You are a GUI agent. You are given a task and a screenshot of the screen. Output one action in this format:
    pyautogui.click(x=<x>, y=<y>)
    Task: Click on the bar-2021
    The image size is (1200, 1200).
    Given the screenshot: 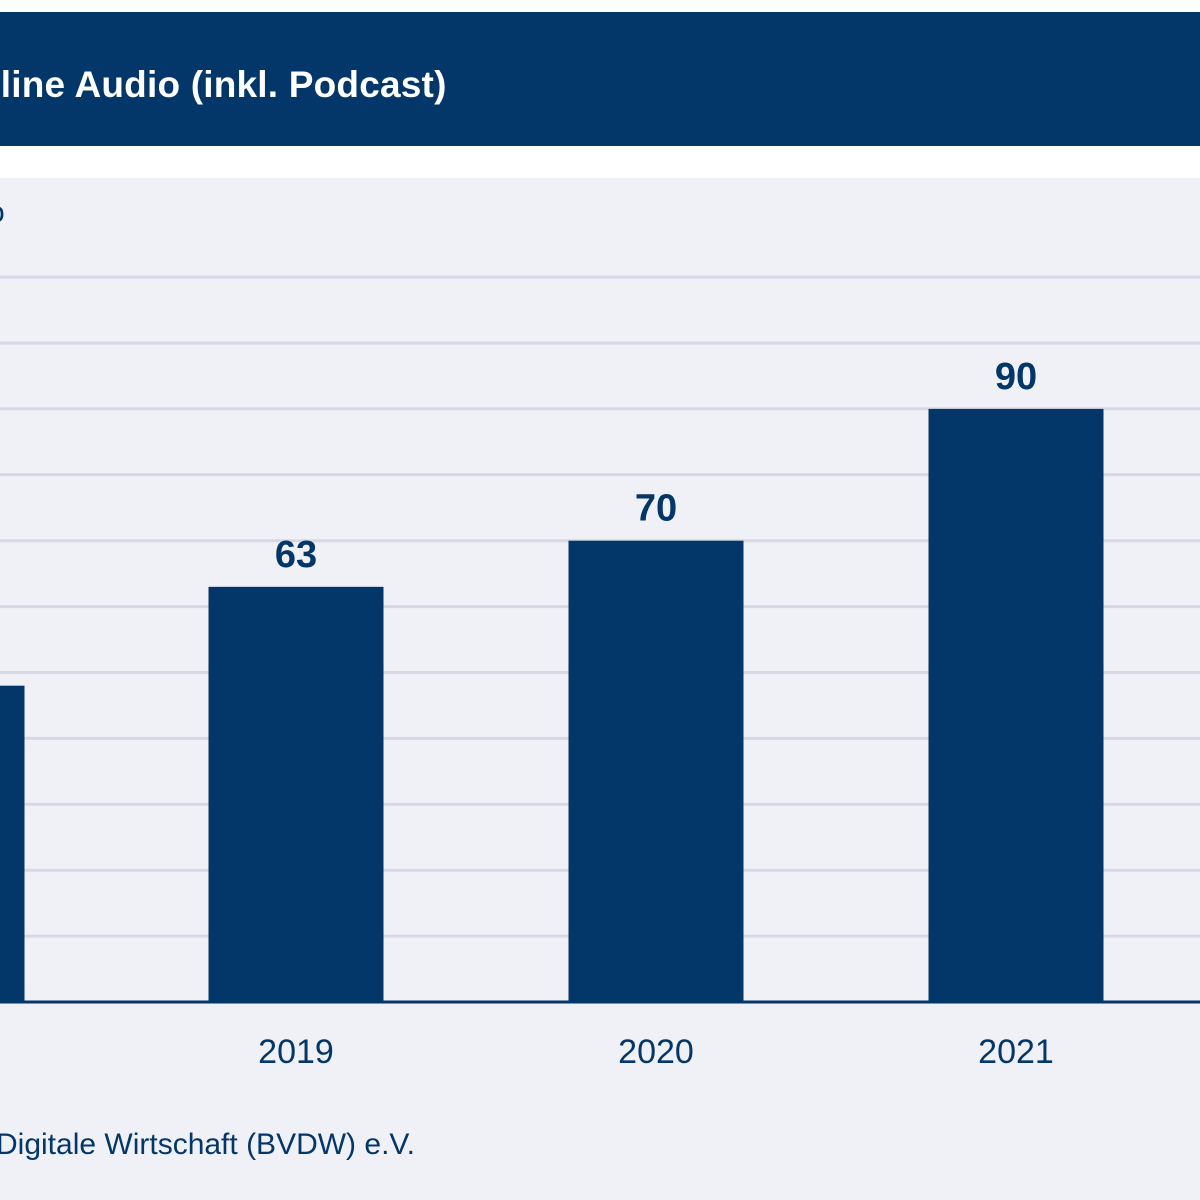 What is the action you would take?
    pyautogui.click(x=1016, y=705)
    